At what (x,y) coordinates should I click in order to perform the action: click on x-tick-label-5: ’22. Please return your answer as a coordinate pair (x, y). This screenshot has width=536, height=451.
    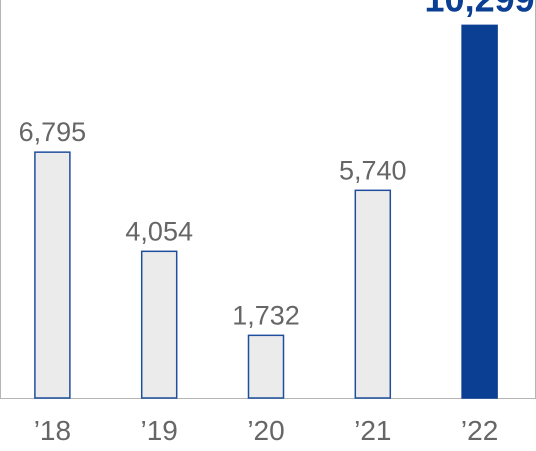
    Looking at the image, I should click on (479, 430).